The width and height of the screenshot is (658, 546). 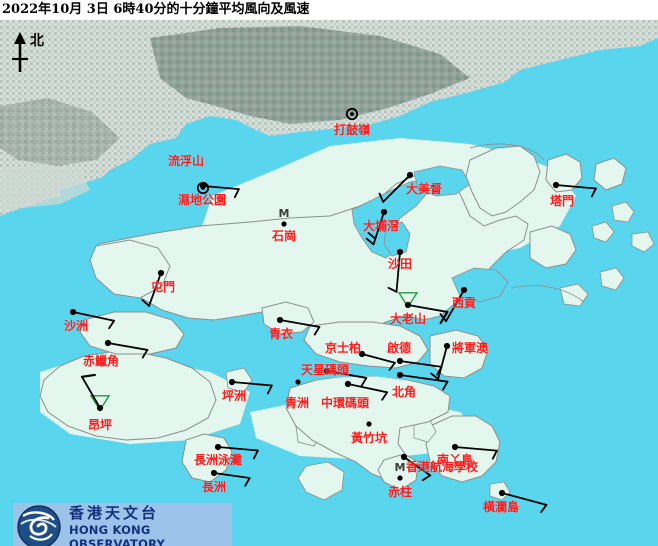 What do you see at coordinates (464, 303) in the screenshot?
I see `station-label: 西貢` at bounding box center [464, 303].